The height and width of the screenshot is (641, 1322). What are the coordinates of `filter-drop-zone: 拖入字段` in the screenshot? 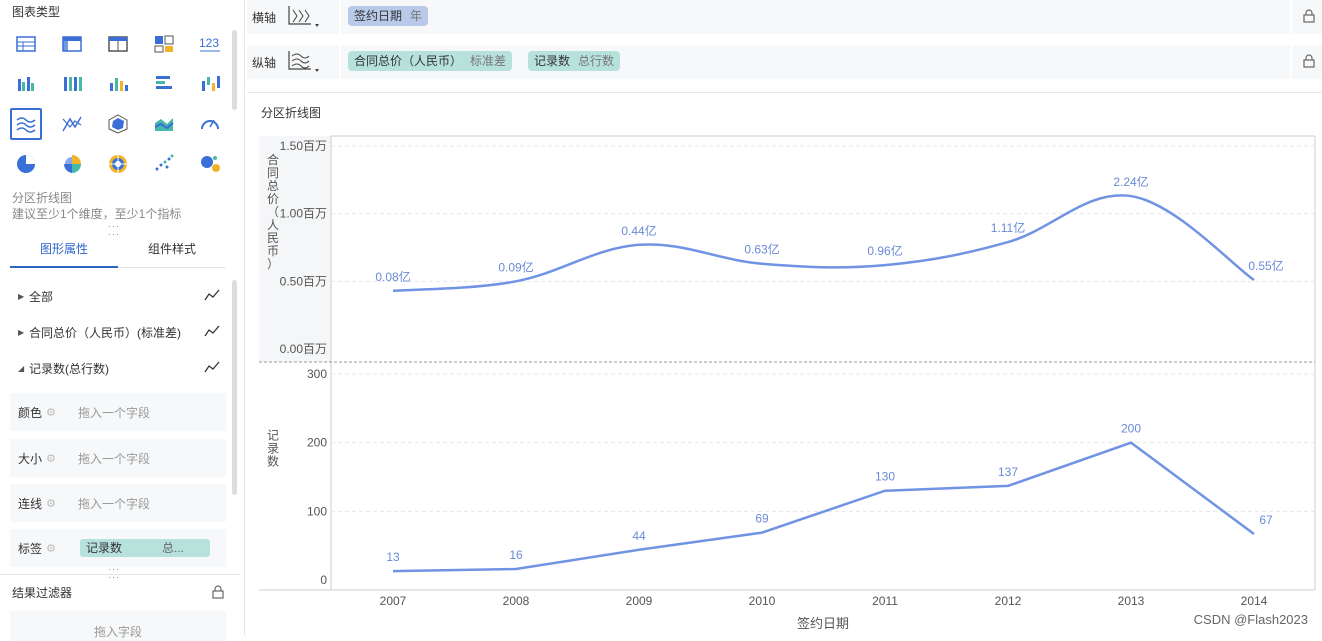 It's located at (118, 626).